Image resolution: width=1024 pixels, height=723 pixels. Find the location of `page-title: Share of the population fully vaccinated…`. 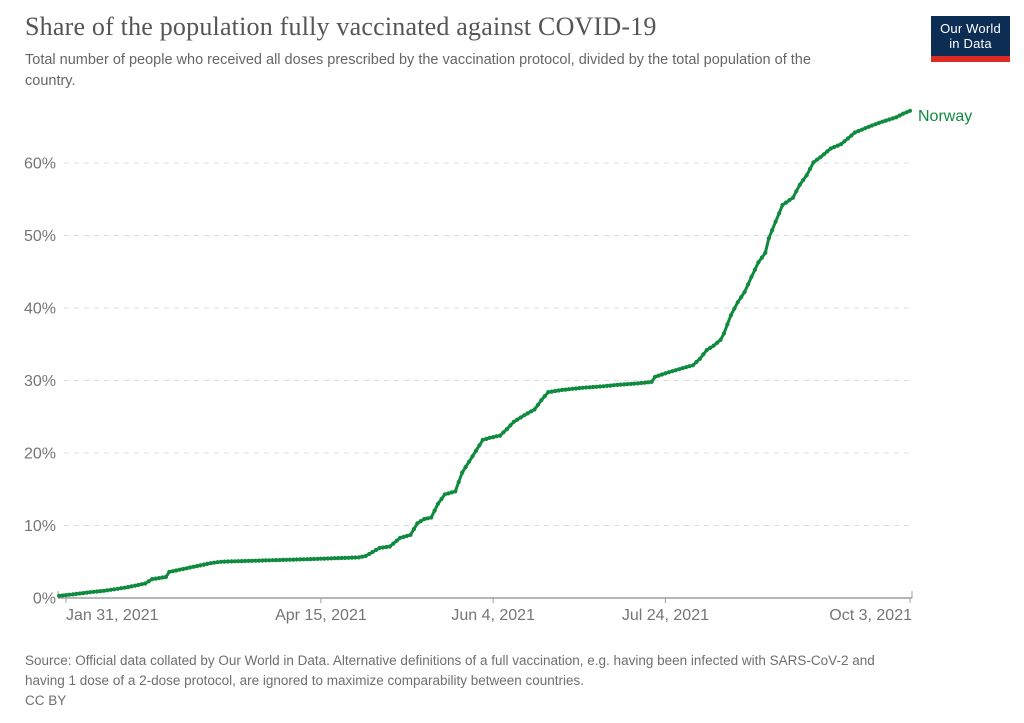

page-title: Share of the population fully vaccinated… is located at coordinates (341, 26).